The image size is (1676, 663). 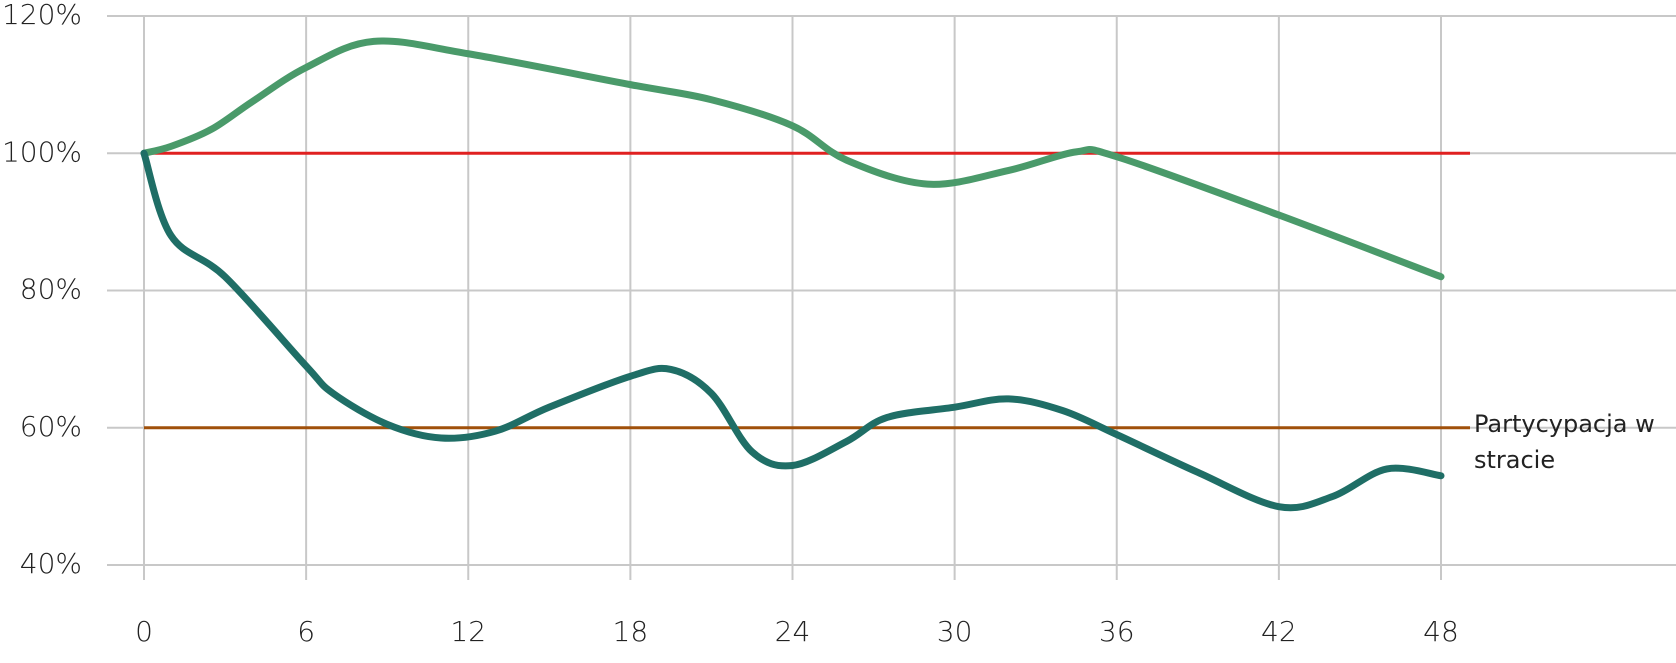 What do you see at coordinates (1564, 441) in the screenshot?
I see `reference-label: Partycypacja w stracie` at bounding box center [1564, 441].